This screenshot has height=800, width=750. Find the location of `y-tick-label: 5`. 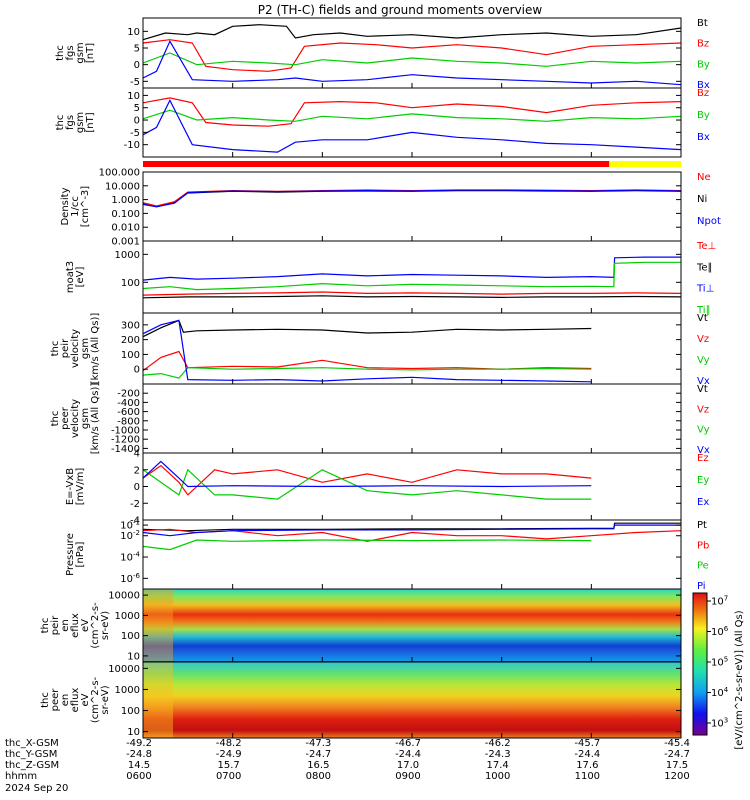

y-tick-label: 5 is located at coordinates (137, 108).